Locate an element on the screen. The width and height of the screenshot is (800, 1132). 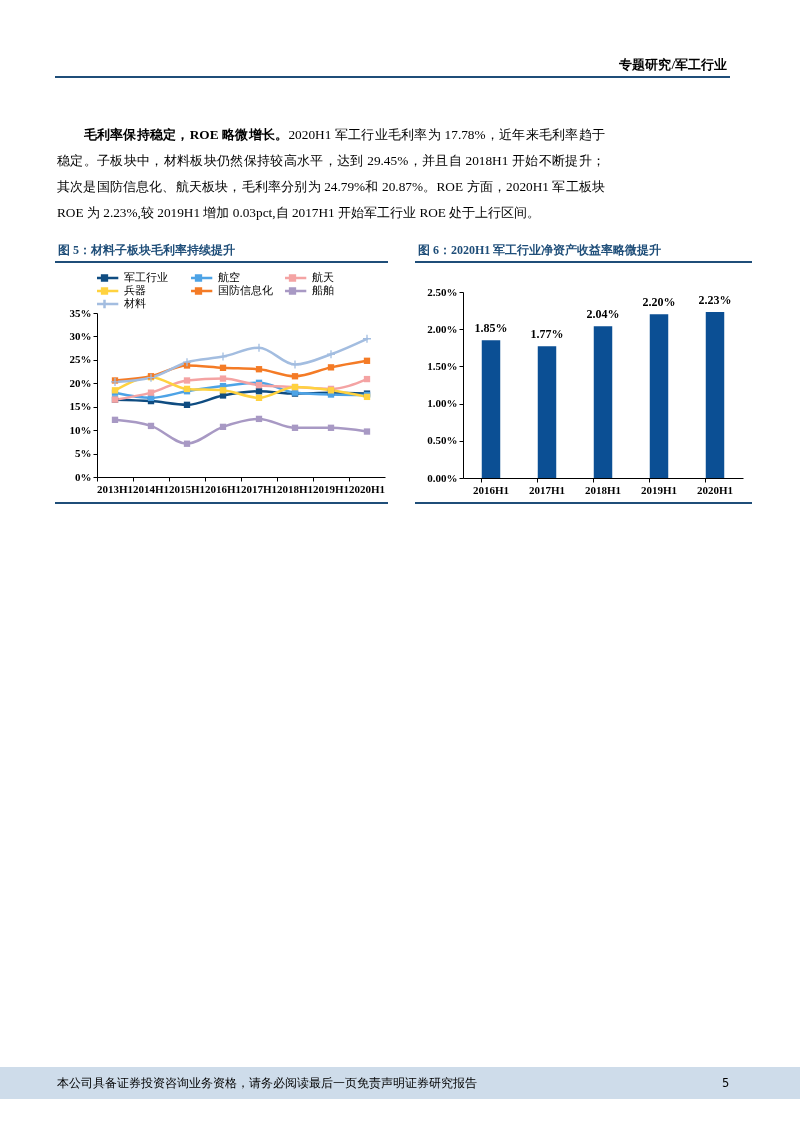
y-tick-label: 25% is located at coordinates (80, 359).